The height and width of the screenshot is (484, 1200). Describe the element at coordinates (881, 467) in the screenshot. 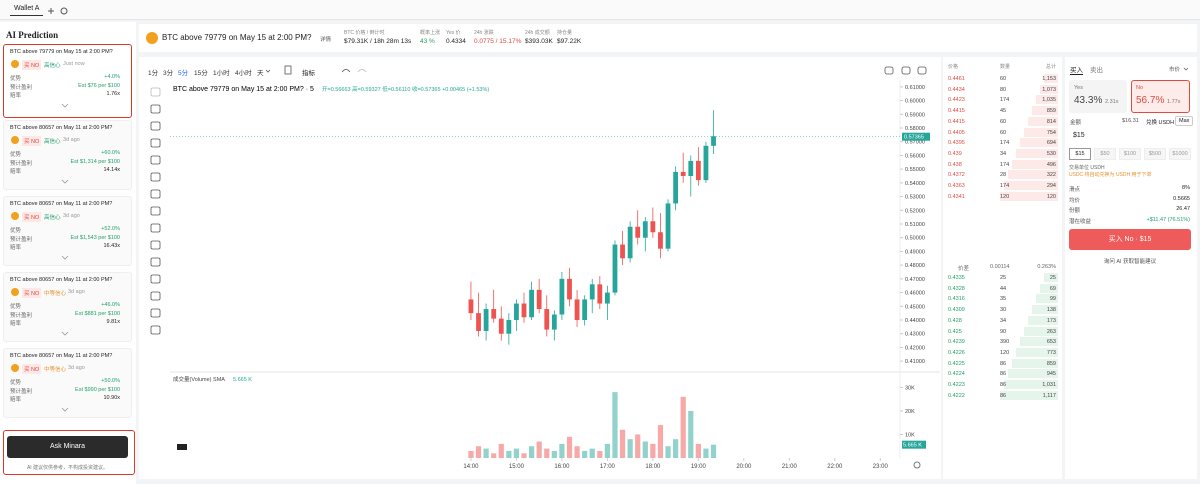

I see `x-tick-label: 23:00` at that location.